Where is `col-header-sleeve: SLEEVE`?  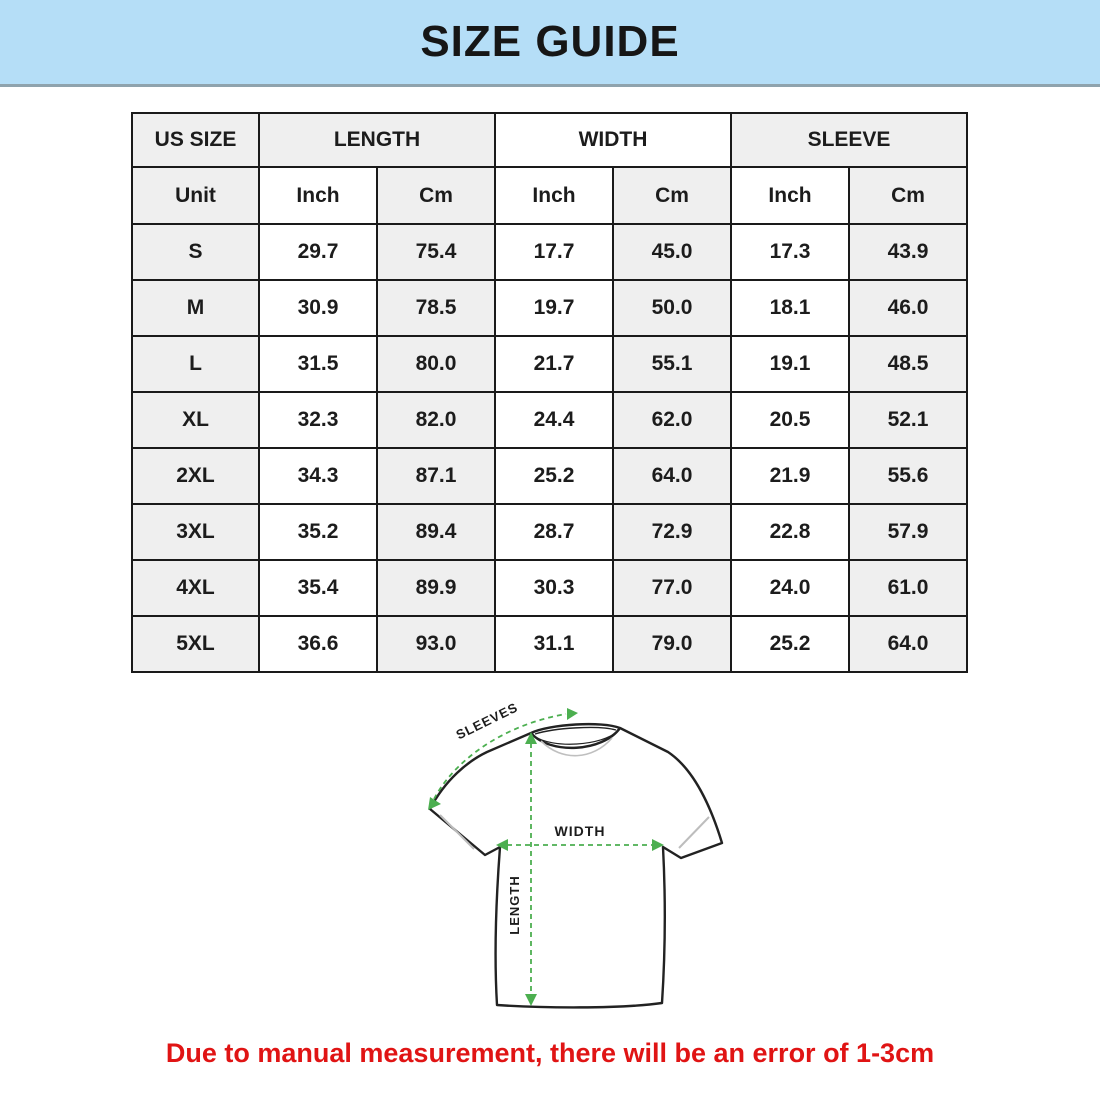
col-header-sleeve: SLEEVE is located at coordinates (849, 140).